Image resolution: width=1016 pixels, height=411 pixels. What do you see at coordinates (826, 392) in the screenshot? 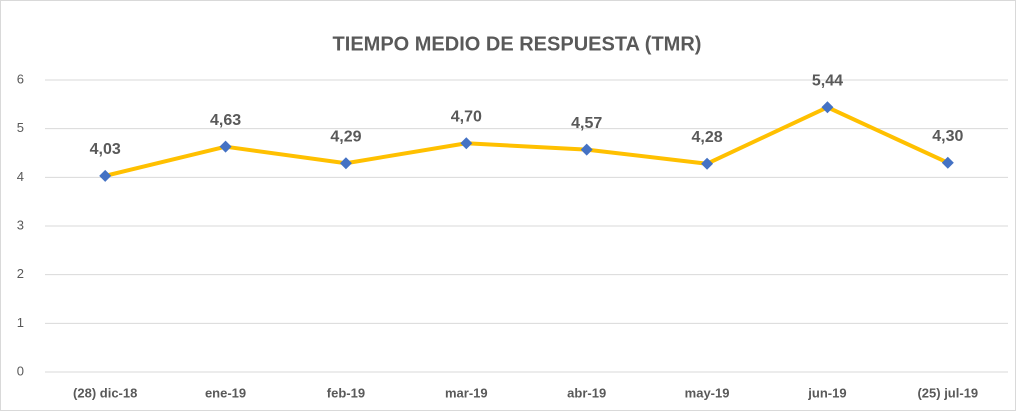
I see `x-tick-label: jun-19` at bounding box center [826, 392].